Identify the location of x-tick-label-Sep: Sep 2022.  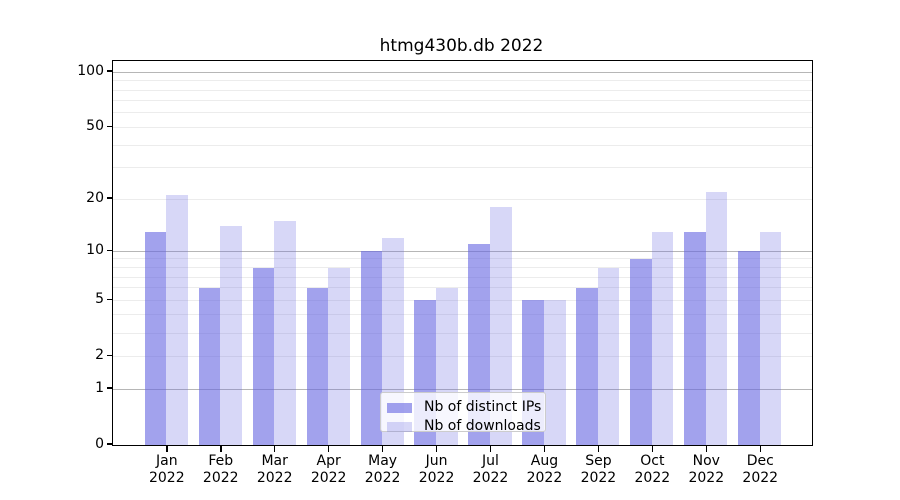
(598, 469).